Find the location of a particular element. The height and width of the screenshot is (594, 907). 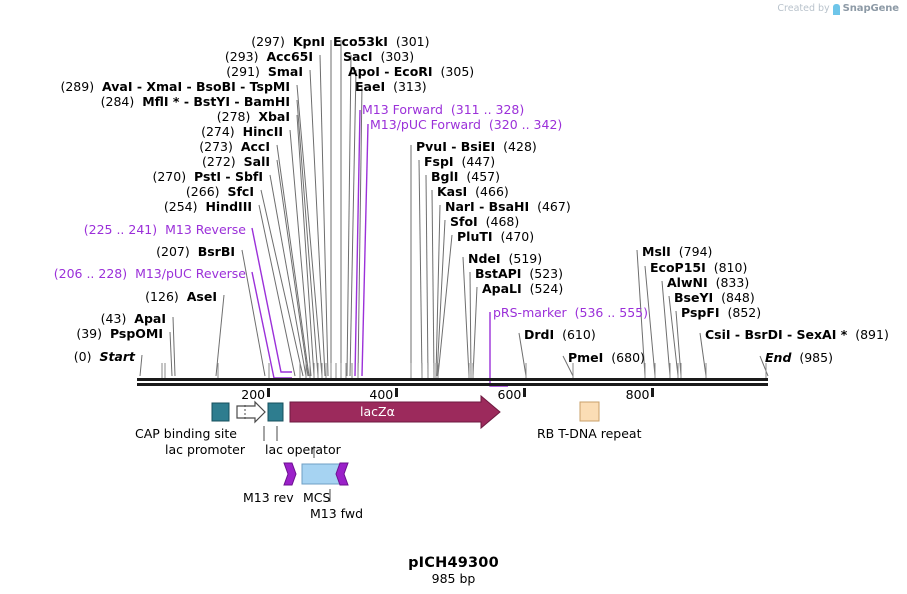

site-label-bsrbi: (207) BsrBI is located at coordinates (195, 252).